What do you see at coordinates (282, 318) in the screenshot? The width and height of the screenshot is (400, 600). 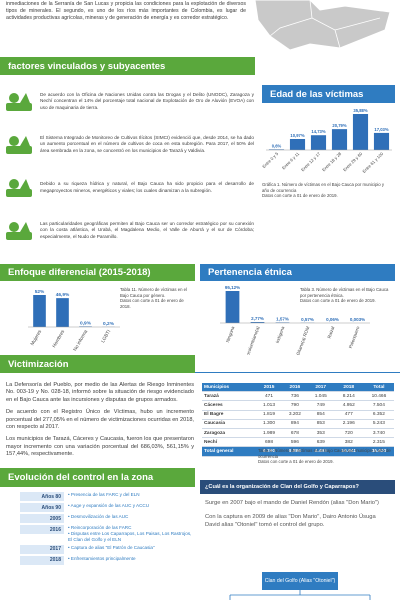 I see `value-label: 1,57%` at bounding box center [282, 318].